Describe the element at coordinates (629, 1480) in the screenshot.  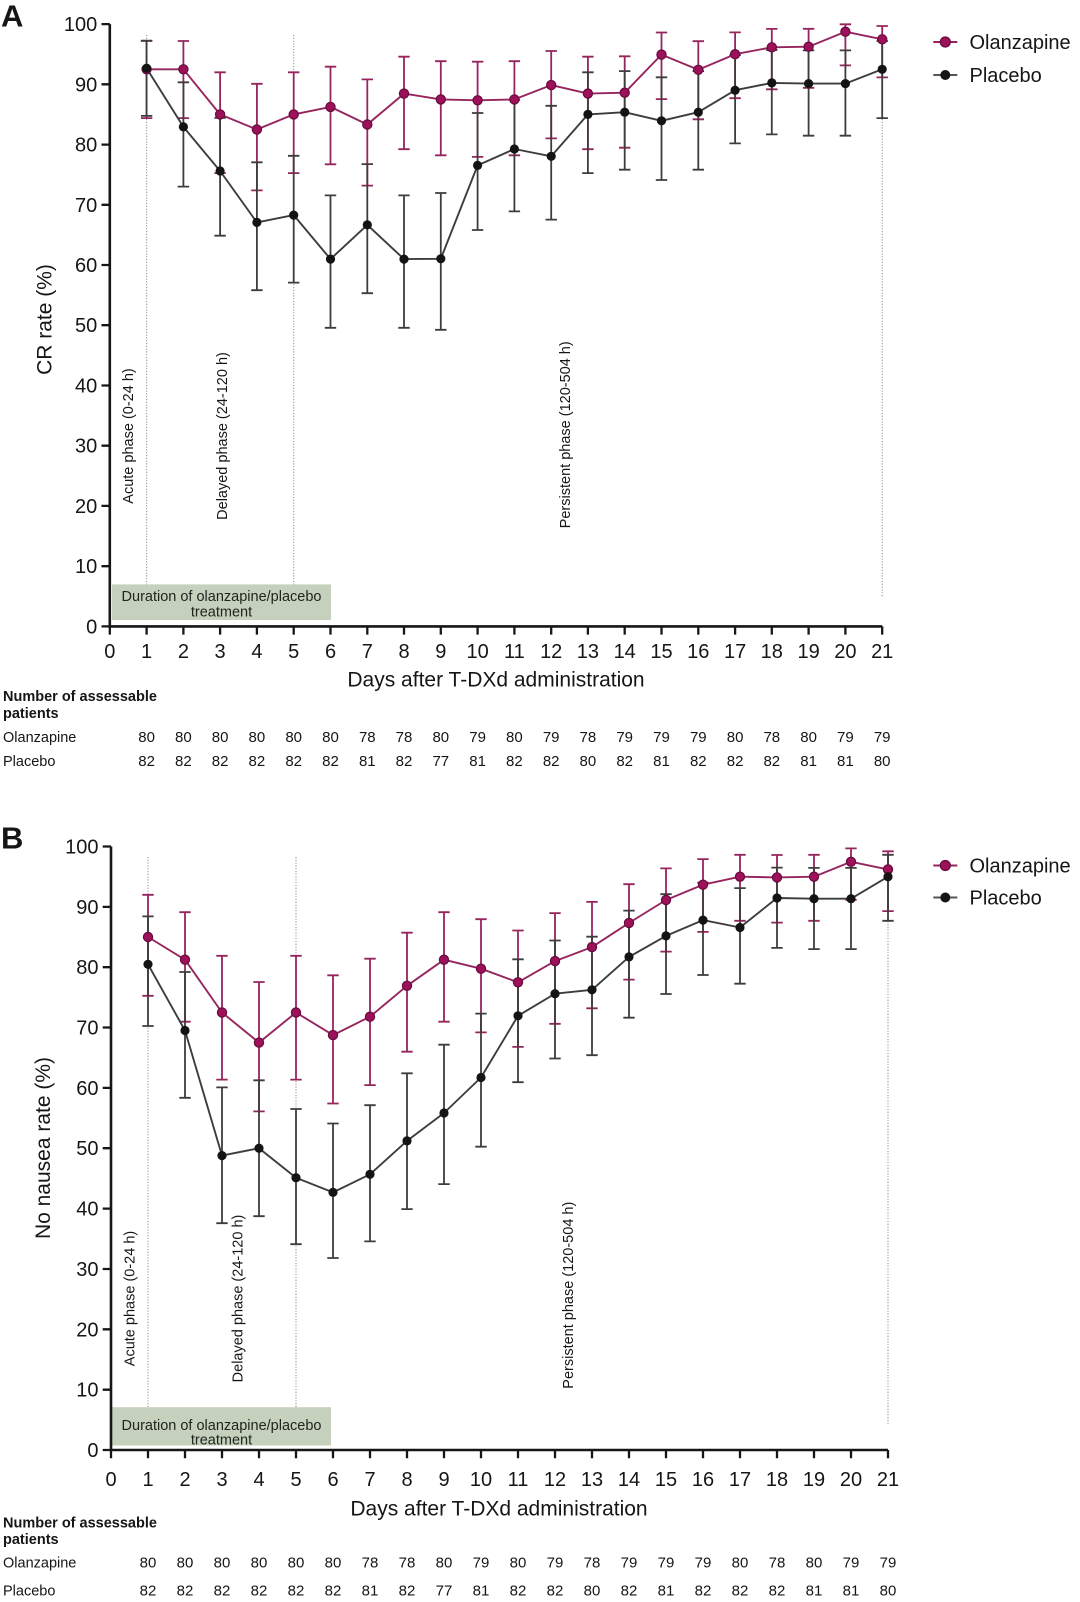
I see `svg-text: 14` at that location.